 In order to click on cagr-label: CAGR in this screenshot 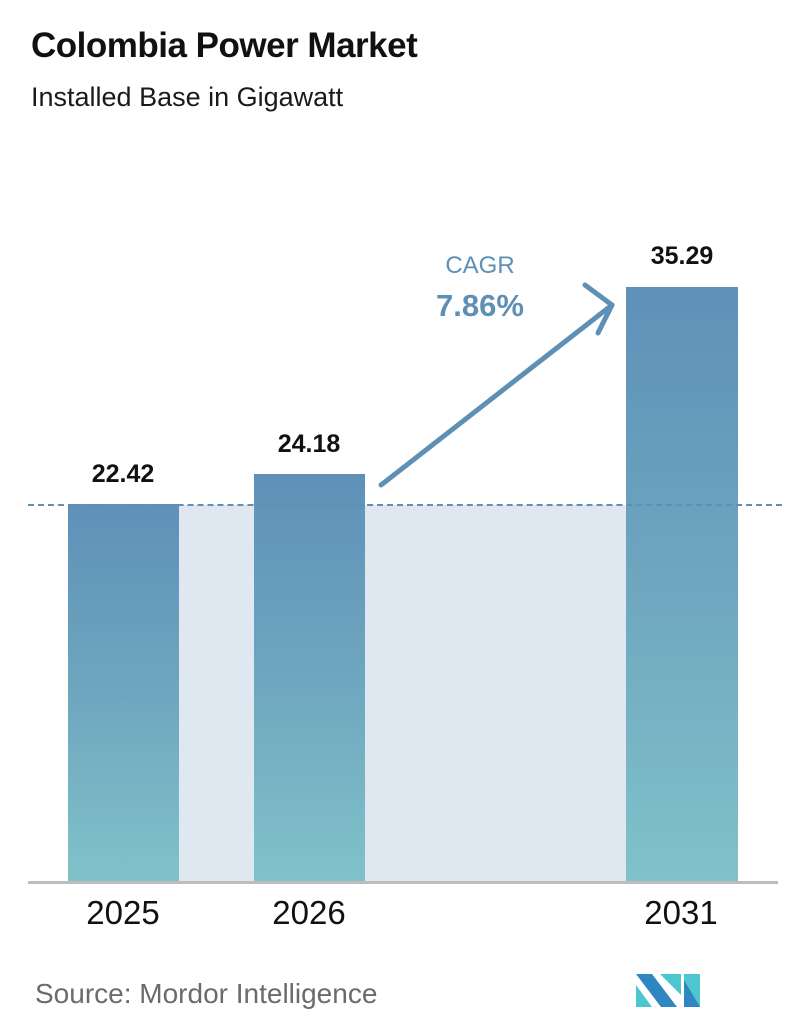, I will do `click(480, 265)`.